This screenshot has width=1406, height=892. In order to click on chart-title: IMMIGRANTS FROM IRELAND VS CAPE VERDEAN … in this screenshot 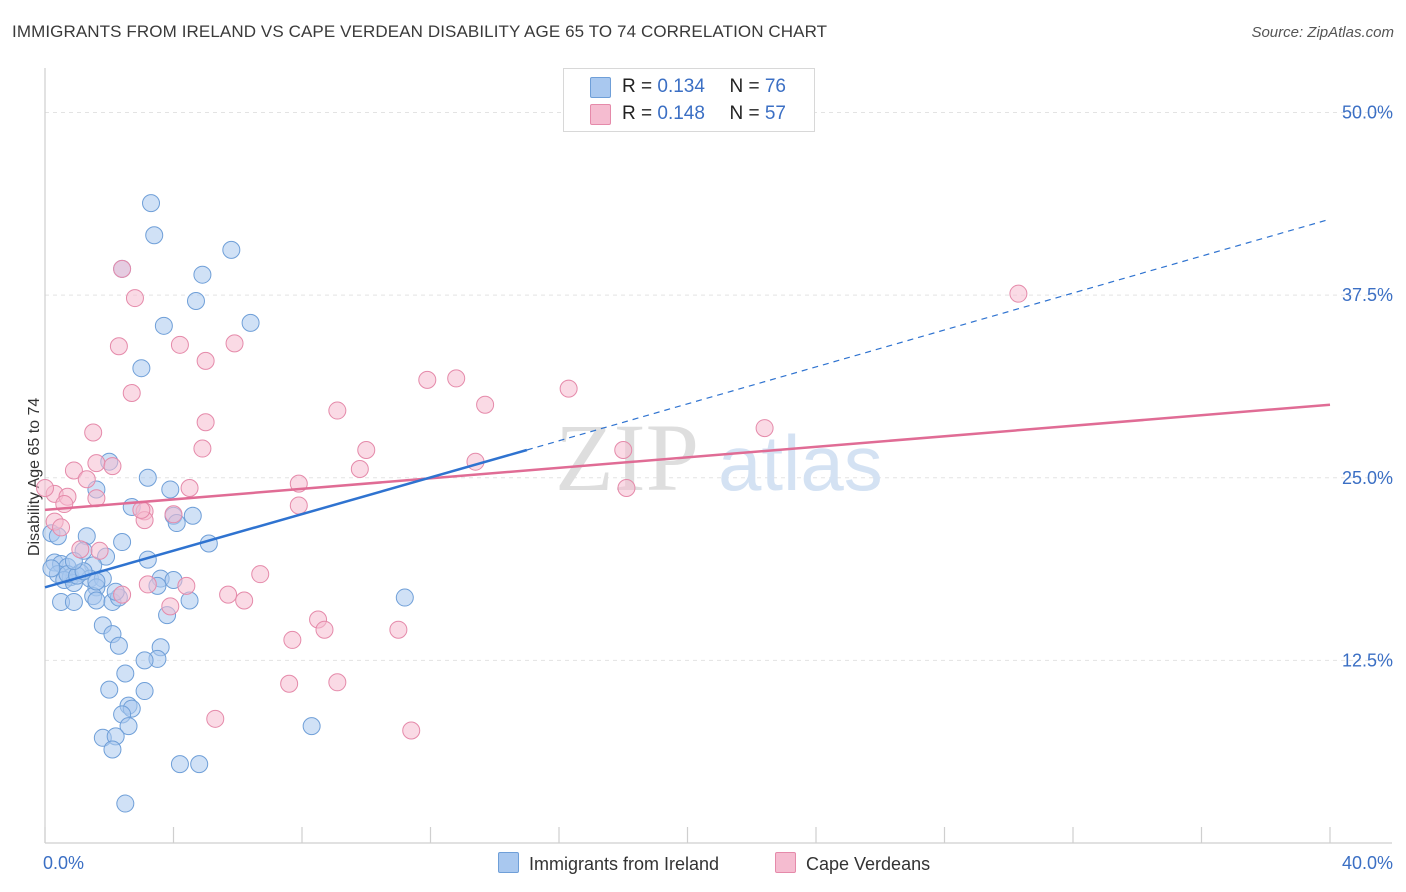, I will do `click(420, 31)`.